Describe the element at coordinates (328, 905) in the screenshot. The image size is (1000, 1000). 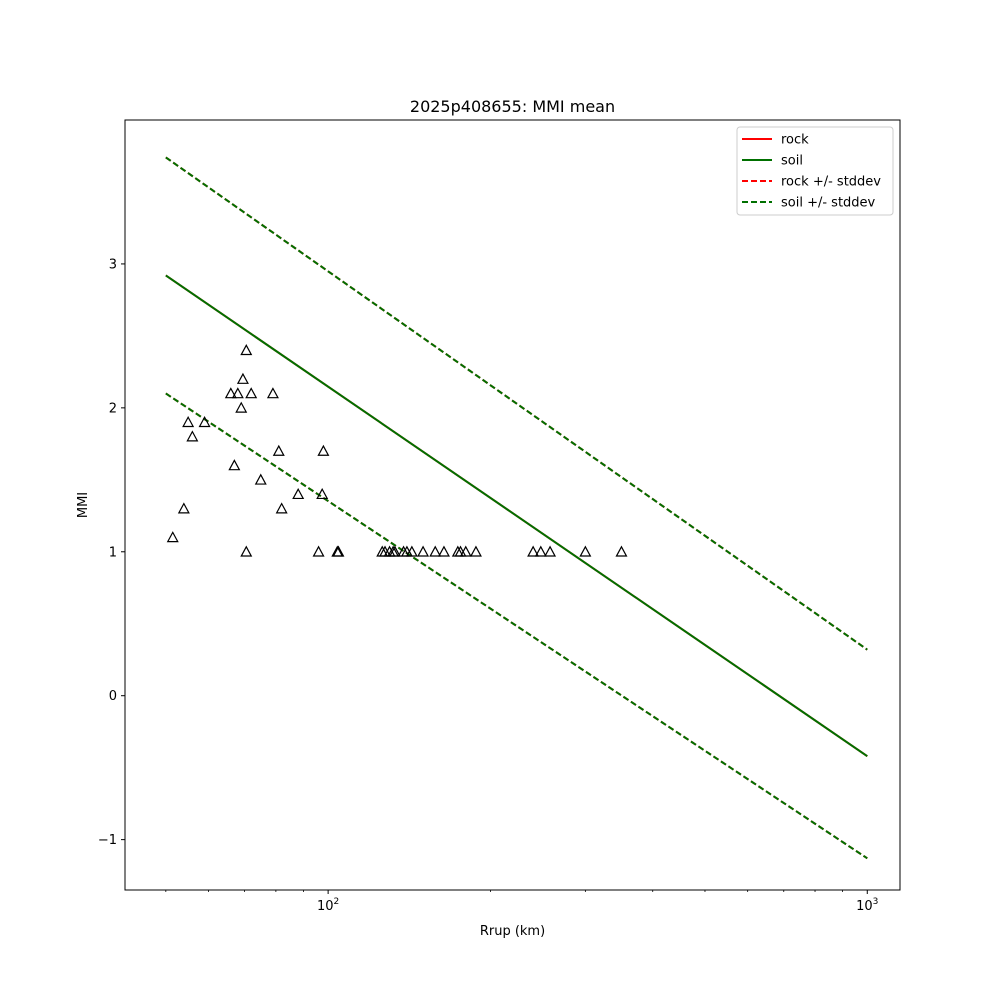
I see `x-tick-label: 10²` at that location.